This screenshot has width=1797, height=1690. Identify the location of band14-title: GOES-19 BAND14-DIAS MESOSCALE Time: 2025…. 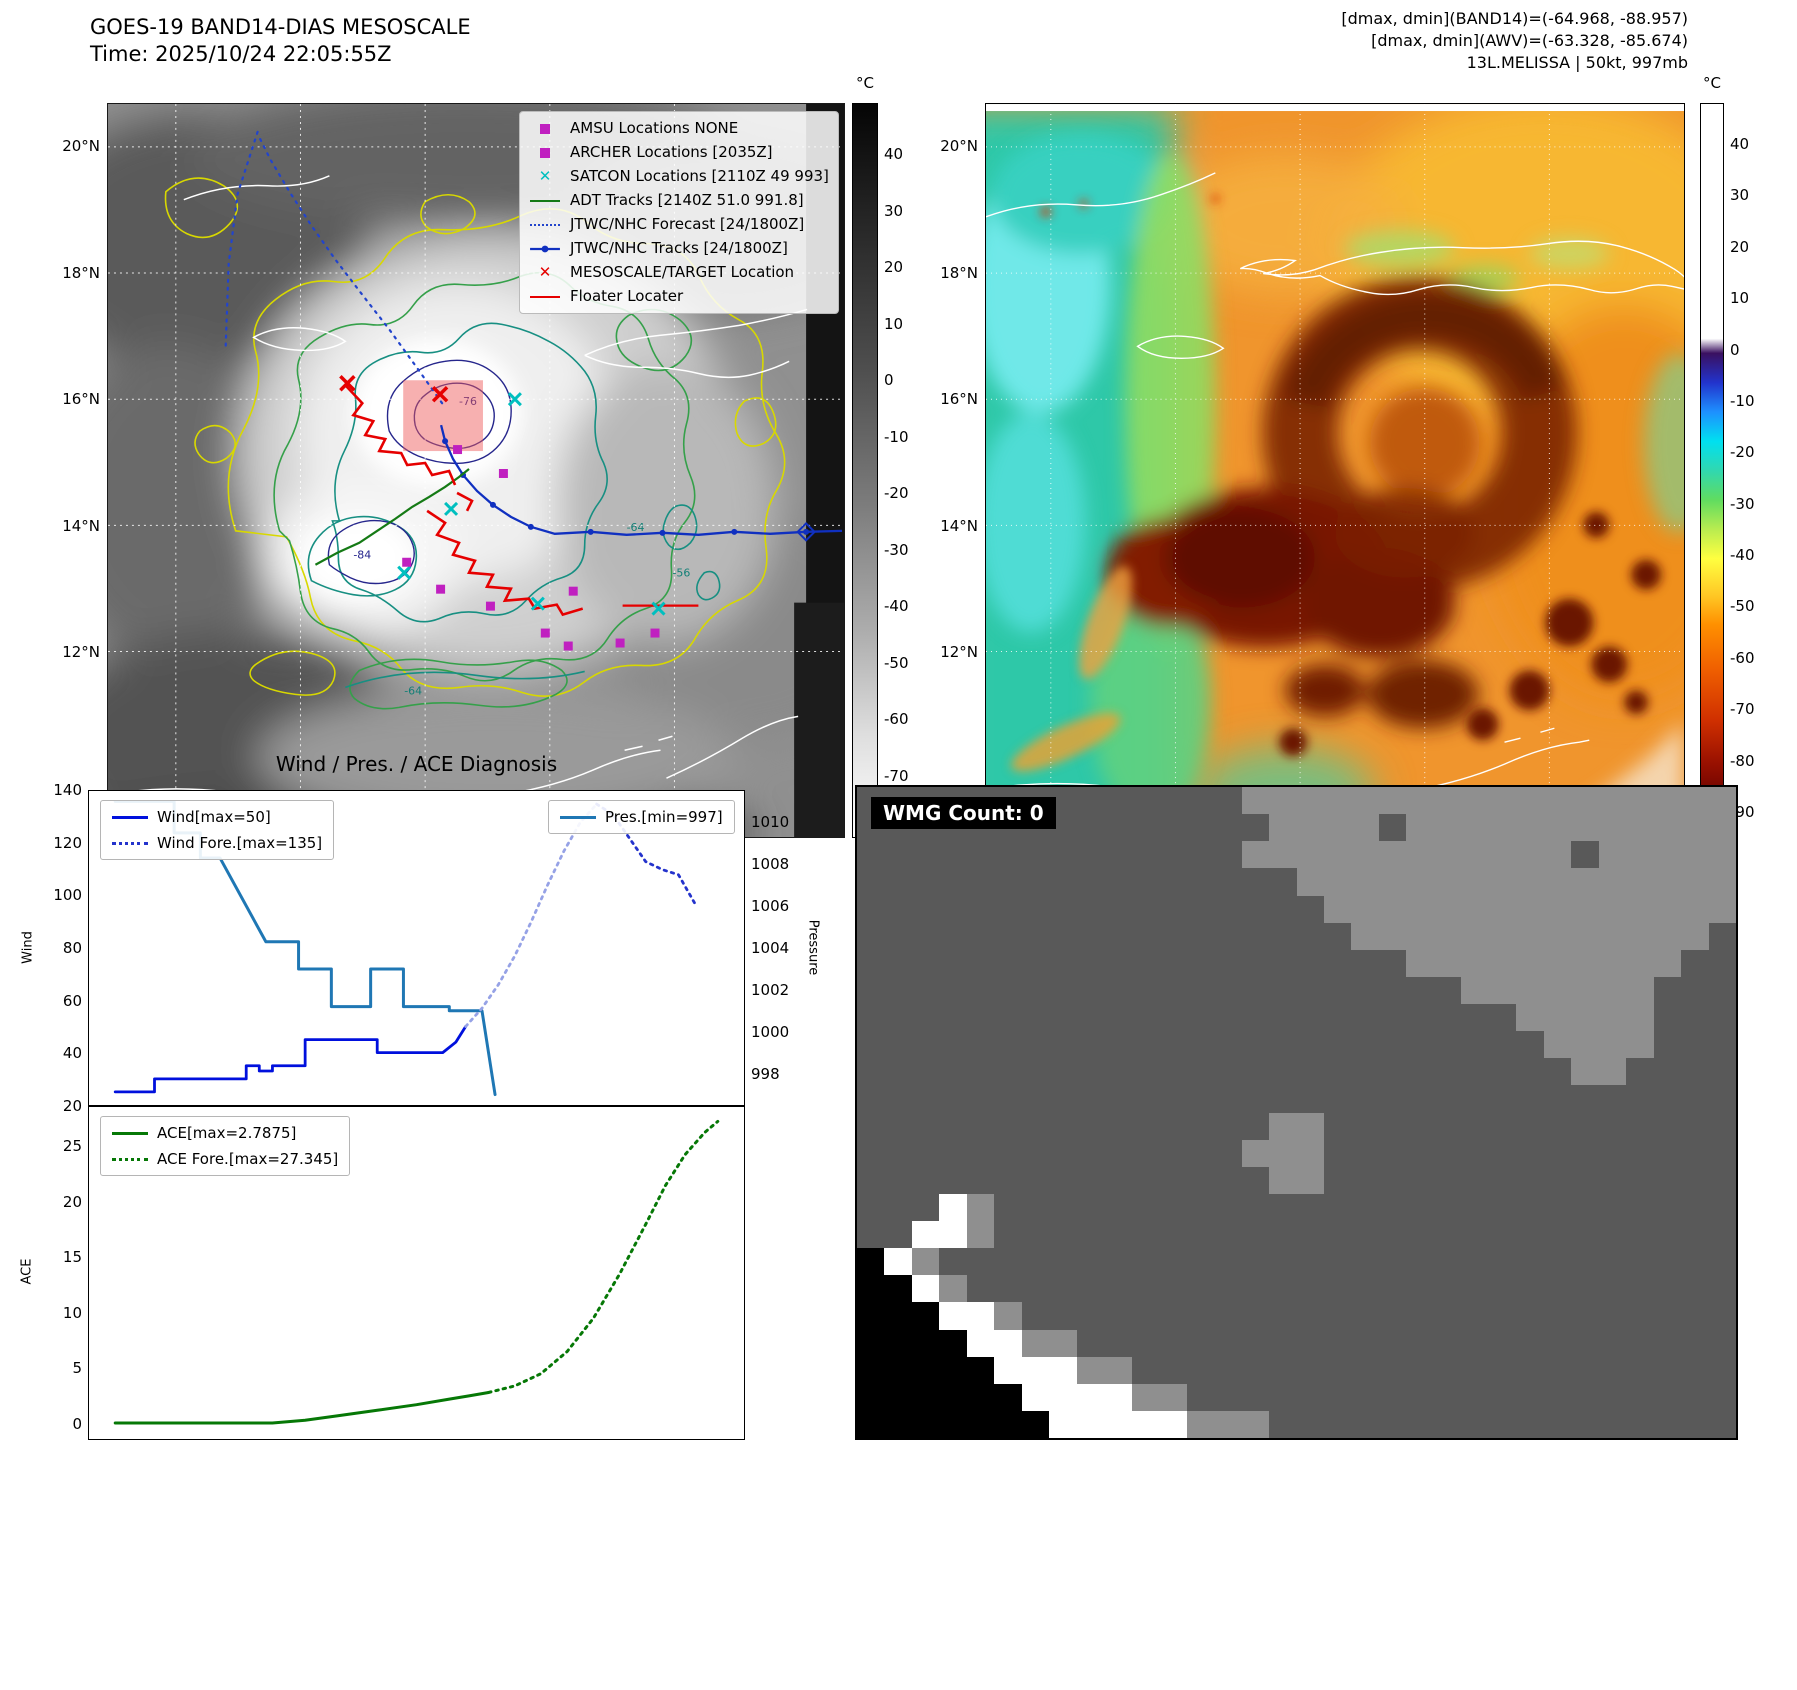
(280, 41).